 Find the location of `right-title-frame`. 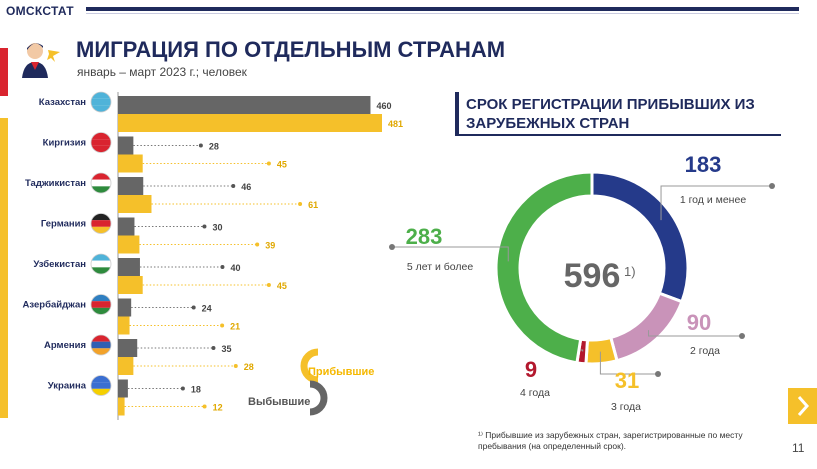

right-title-frame is located at coordinates (618, 114).